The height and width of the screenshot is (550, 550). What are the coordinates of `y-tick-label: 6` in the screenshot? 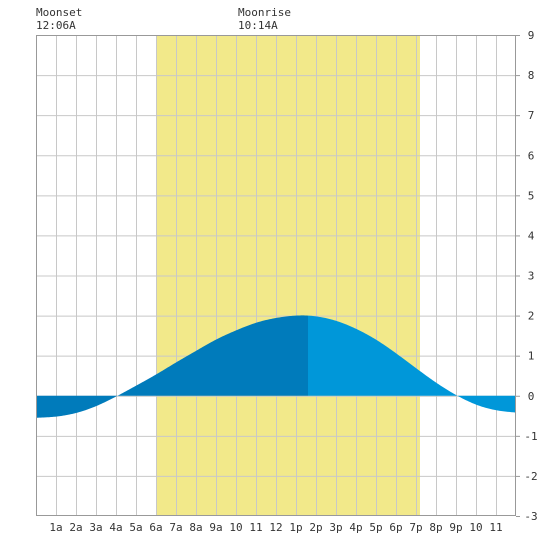 It's located at (531, 155).